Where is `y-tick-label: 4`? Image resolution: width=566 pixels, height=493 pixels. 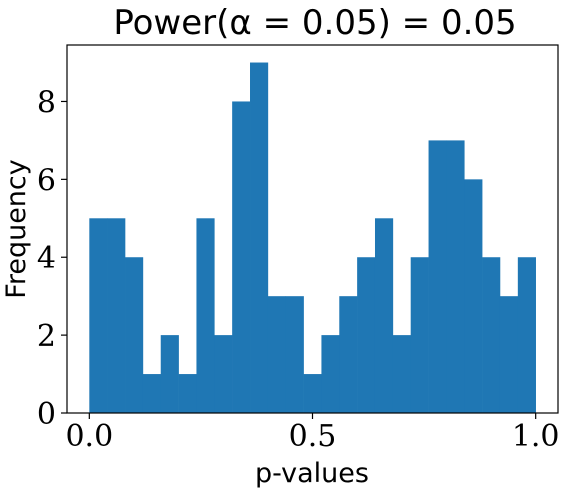
y-tick-label: 4 is located at coordinates (46, 258).